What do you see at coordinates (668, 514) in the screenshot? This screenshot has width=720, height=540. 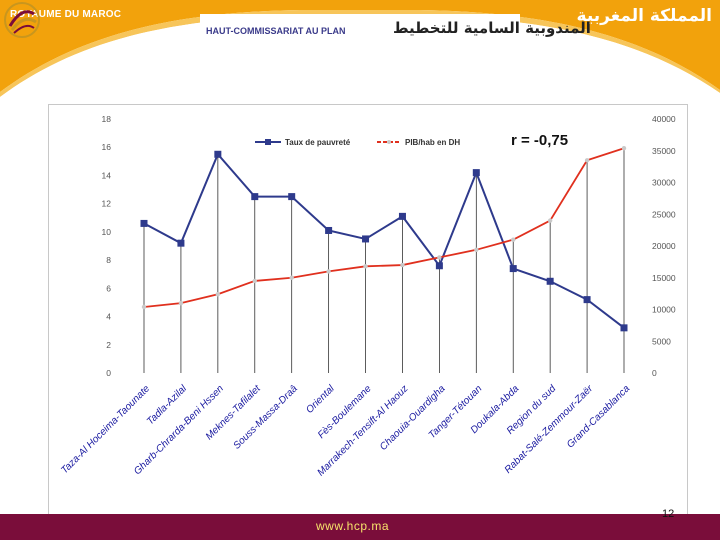 I see `page-number: 12` at bounding box center [668, 514].